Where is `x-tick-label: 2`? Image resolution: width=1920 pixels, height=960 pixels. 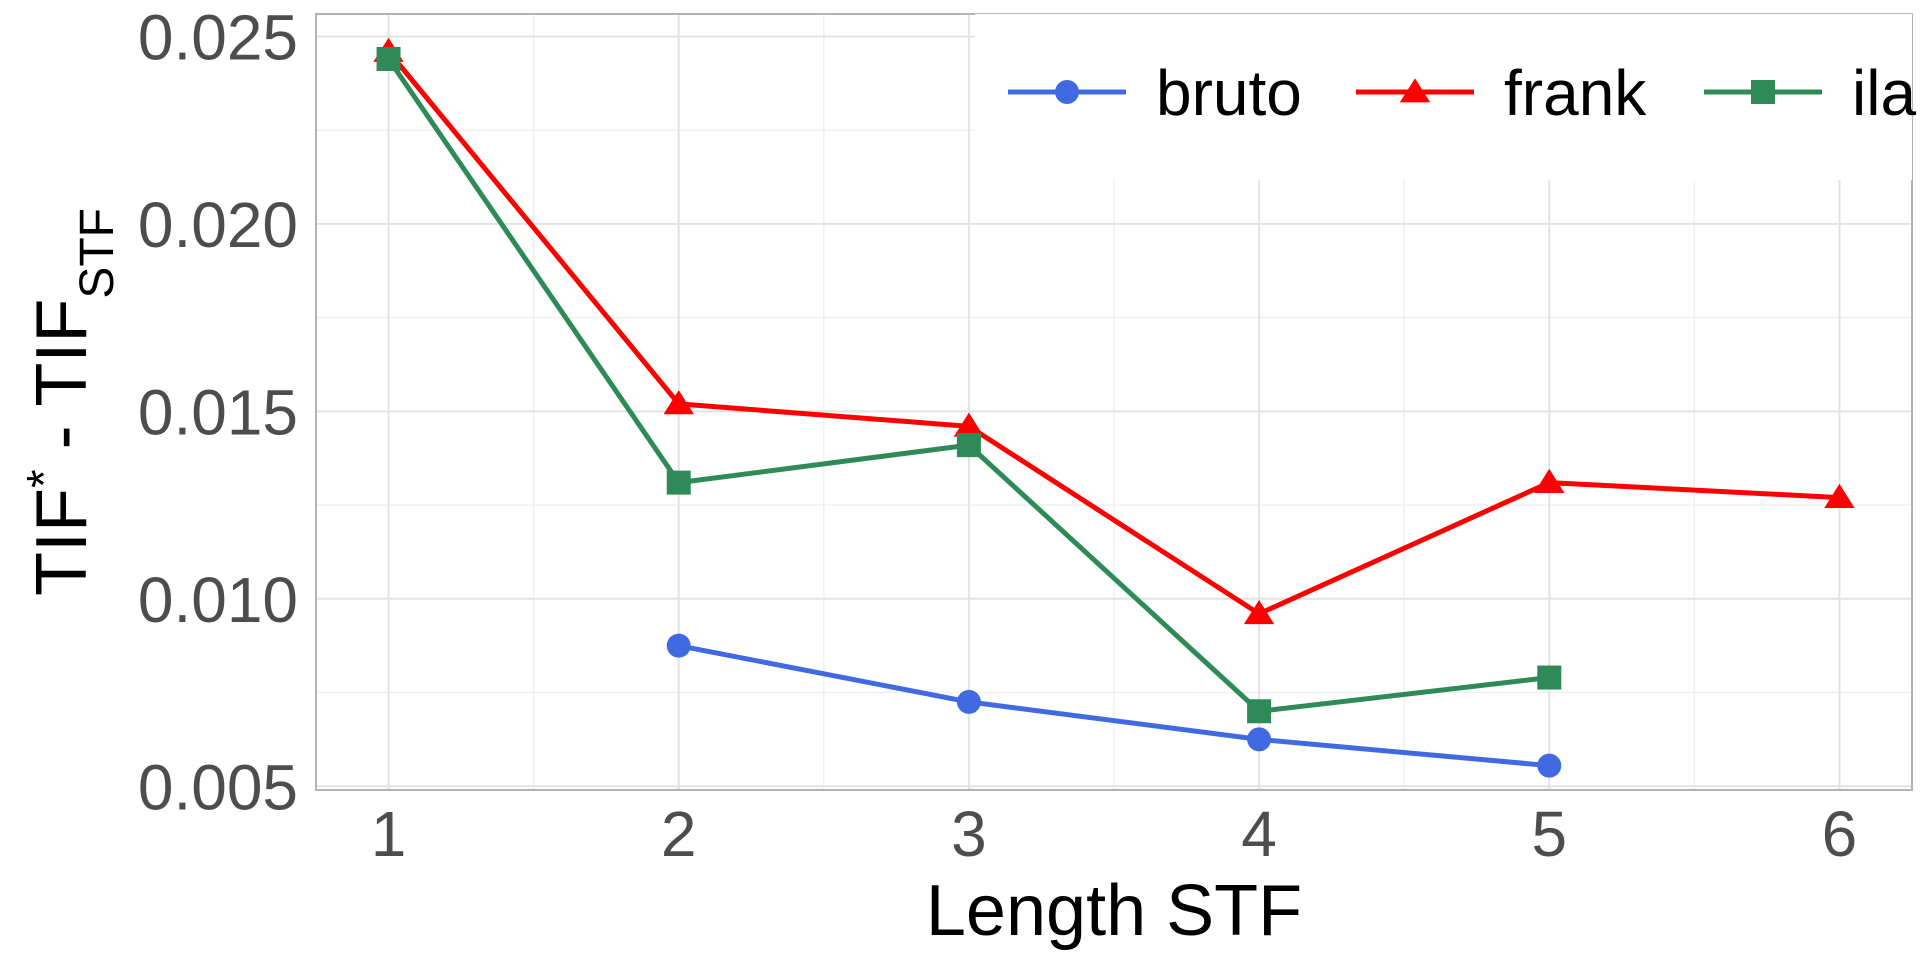
x-tick-label: 2 is located at coordinates (679, 834).